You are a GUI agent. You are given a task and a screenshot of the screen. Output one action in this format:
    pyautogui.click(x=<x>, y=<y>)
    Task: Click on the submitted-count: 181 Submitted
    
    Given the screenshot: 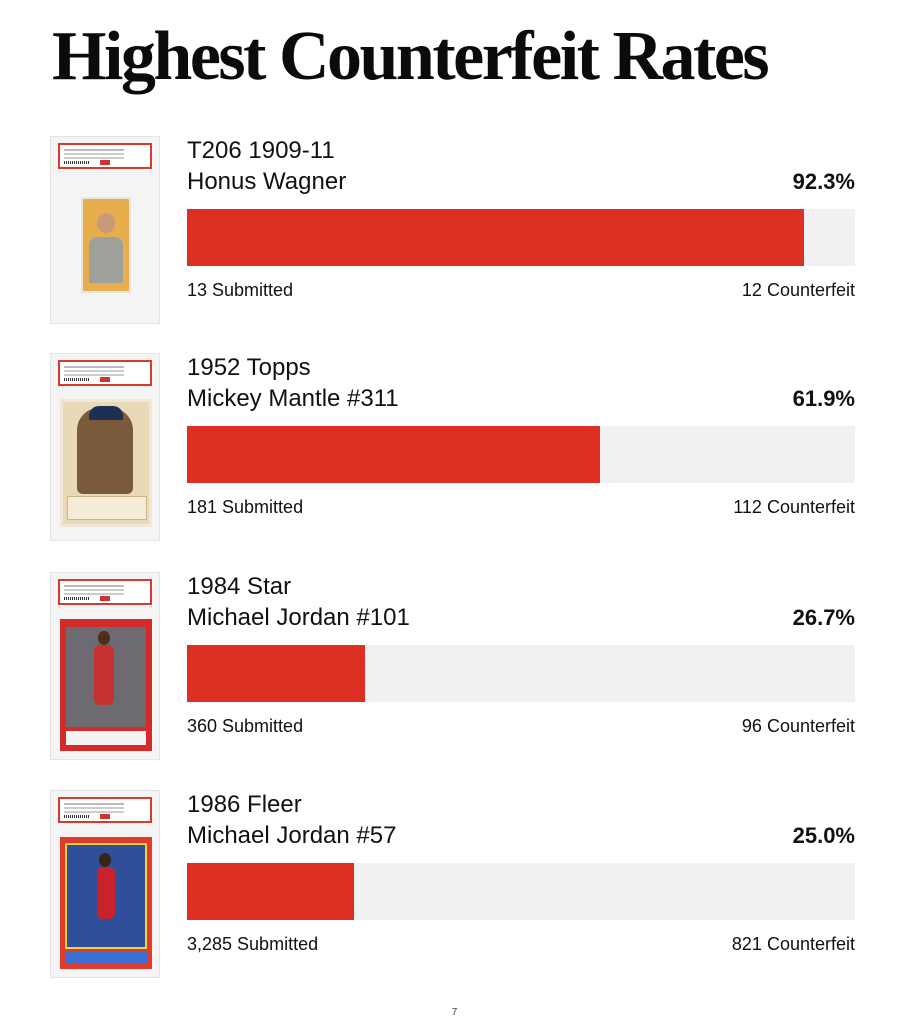 What is the action you would take?
    pyautogui.click(x=245, y=507)
    